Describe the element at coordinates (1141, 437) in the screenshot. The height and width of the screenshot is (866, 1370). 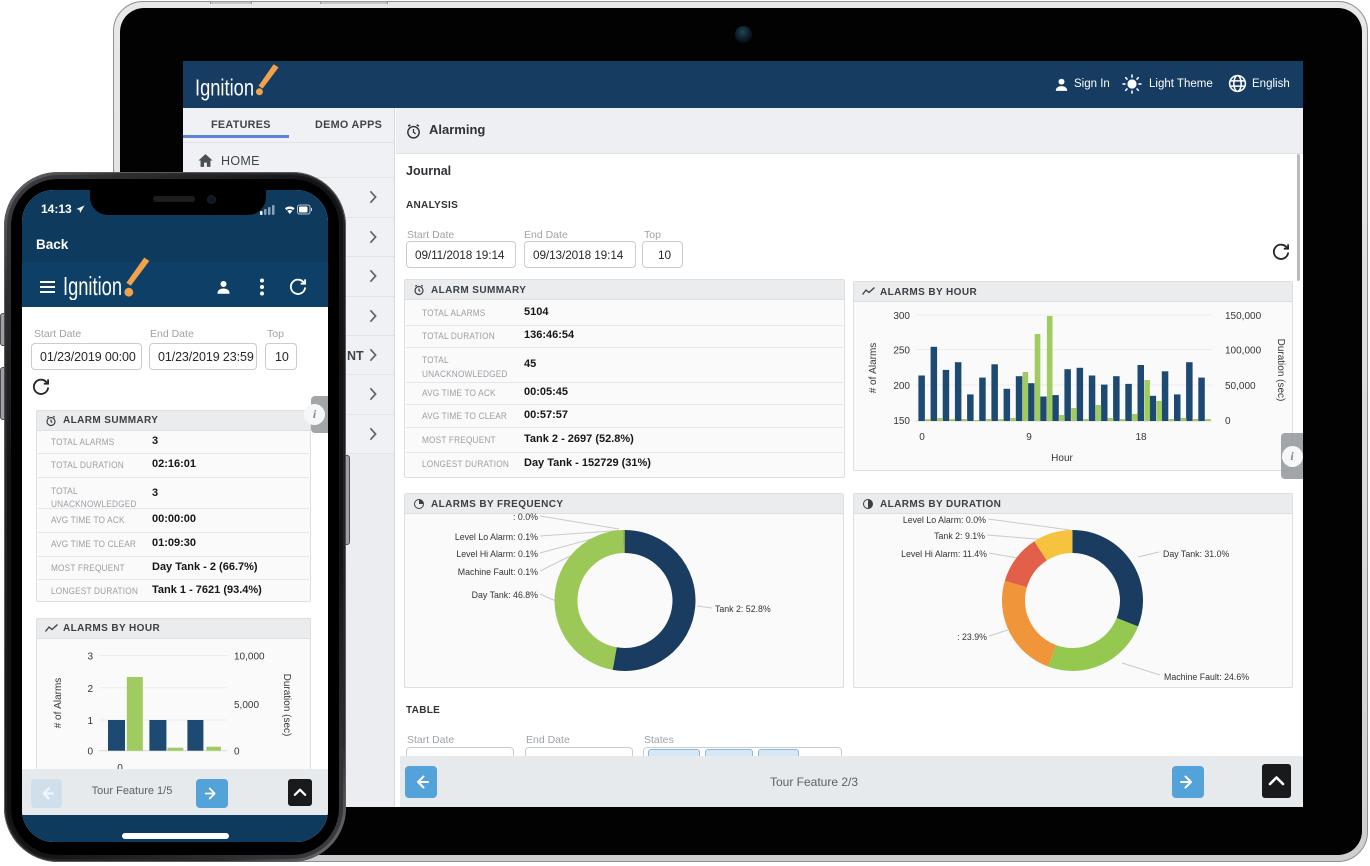
I see `svg-text: 18` at that location.